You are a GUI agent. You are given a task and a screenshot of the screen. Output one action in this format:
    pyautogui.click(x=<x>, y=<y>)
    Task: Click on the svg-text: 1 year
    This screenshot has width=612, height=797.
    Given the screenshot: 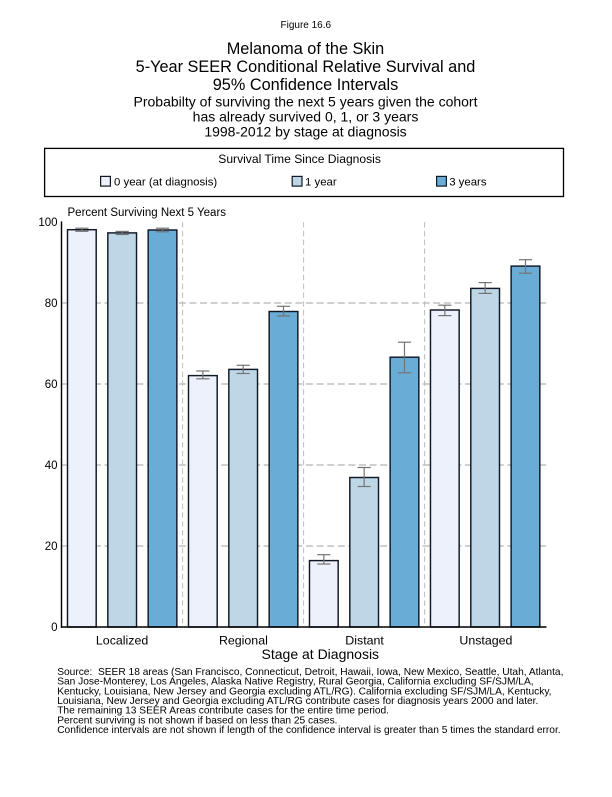 What is the action you would take?
    pyautogui.click(x=321, y=183)
    